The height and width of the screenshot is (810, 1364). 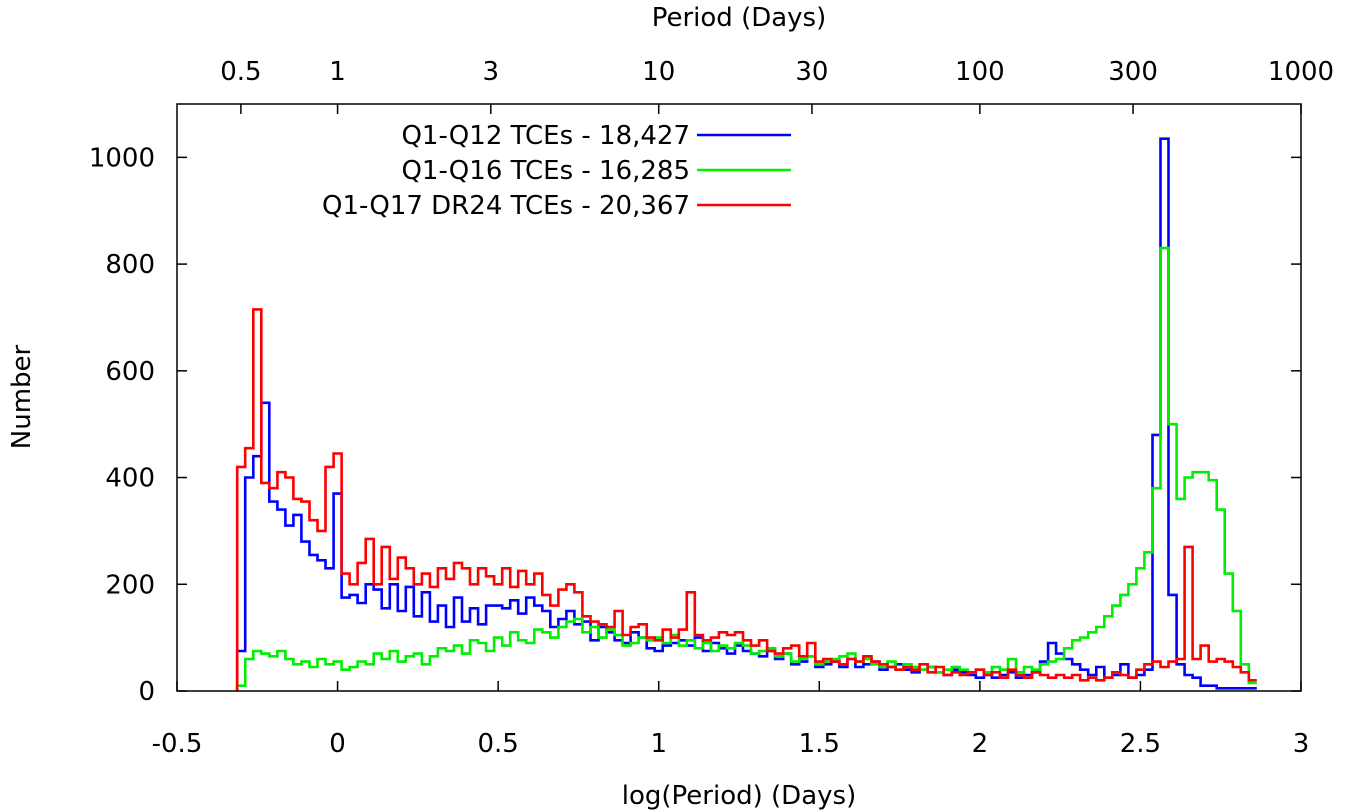 I want to click on x-axis-label: log(Period) (Days), so click(x=739, y=795).